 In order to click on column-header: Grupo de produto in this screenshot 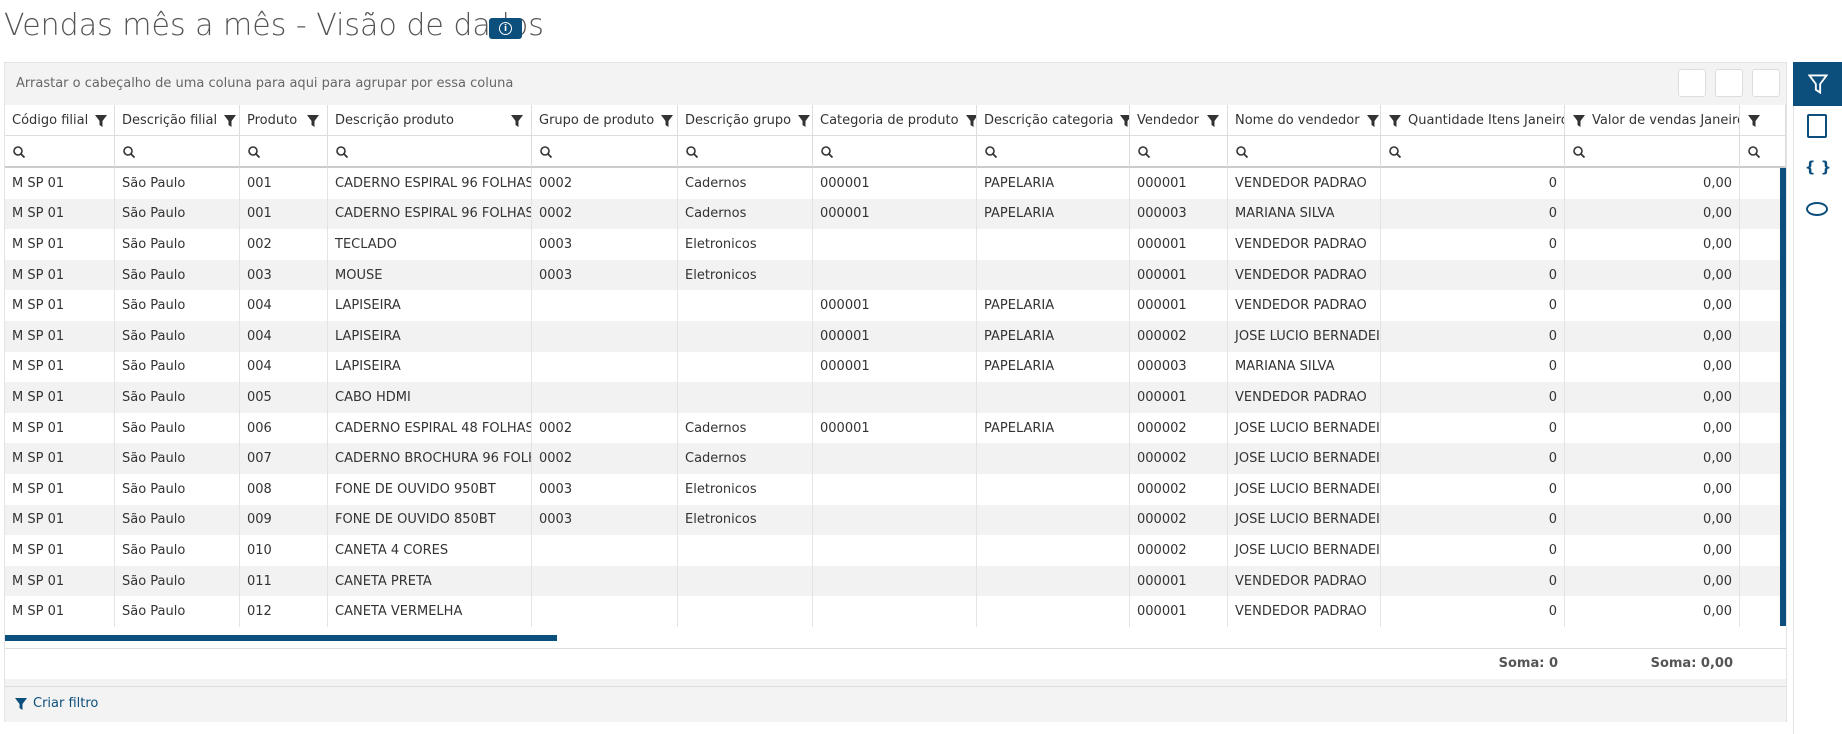, I will do `click(605, 120)`.